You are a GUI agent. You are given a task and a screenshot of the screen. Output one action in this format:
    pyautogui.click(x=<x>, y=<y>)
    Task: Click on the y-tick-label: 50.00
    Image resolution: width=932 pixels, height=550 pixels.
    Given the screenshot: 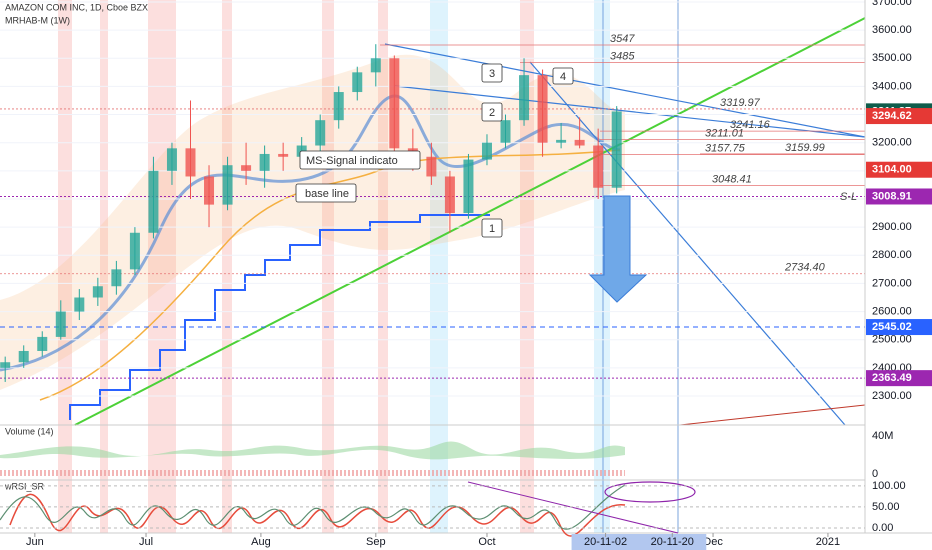 What is the action you would take?
    pyautogui.click(x=886, y=507)
    